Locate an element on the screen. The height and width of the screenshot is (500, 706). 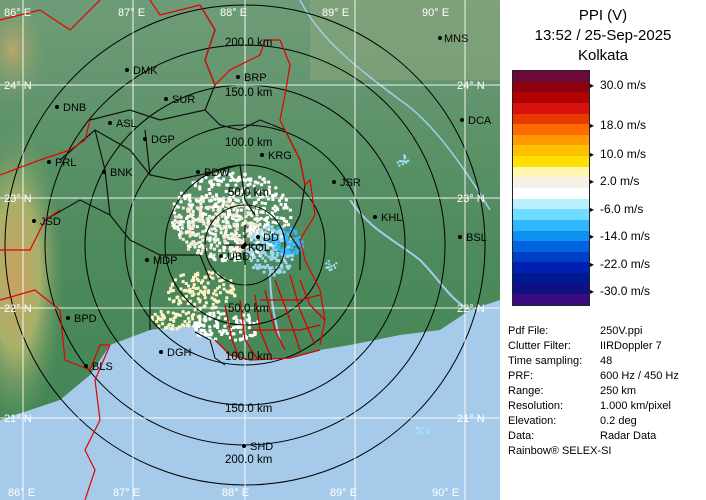
station-label: DMK is located at coordinates (145, 71).